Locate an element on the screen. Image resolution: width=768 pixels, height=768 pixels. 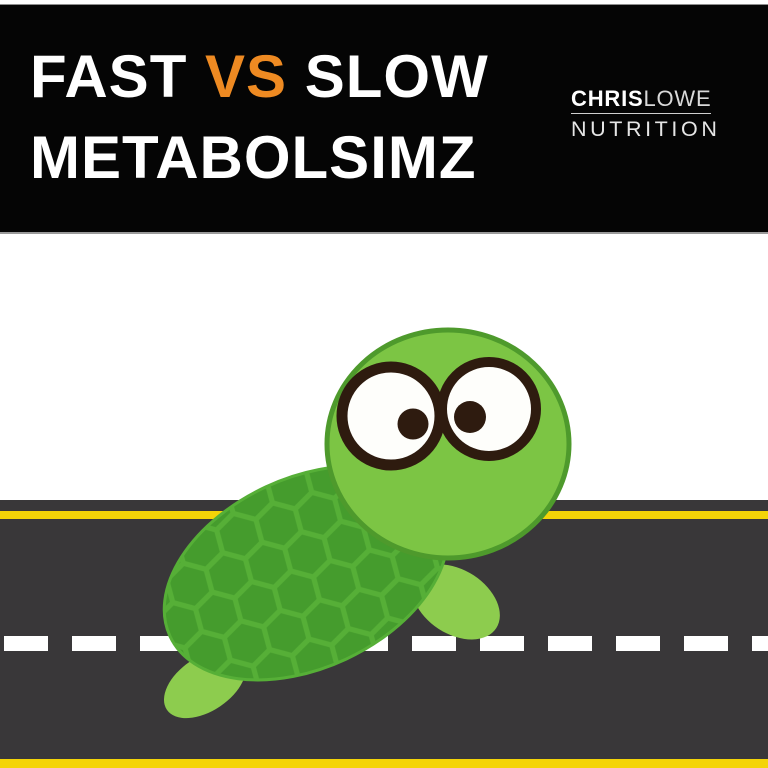
brand-name-bold: CHRIS is located at coordinates (607, 98).